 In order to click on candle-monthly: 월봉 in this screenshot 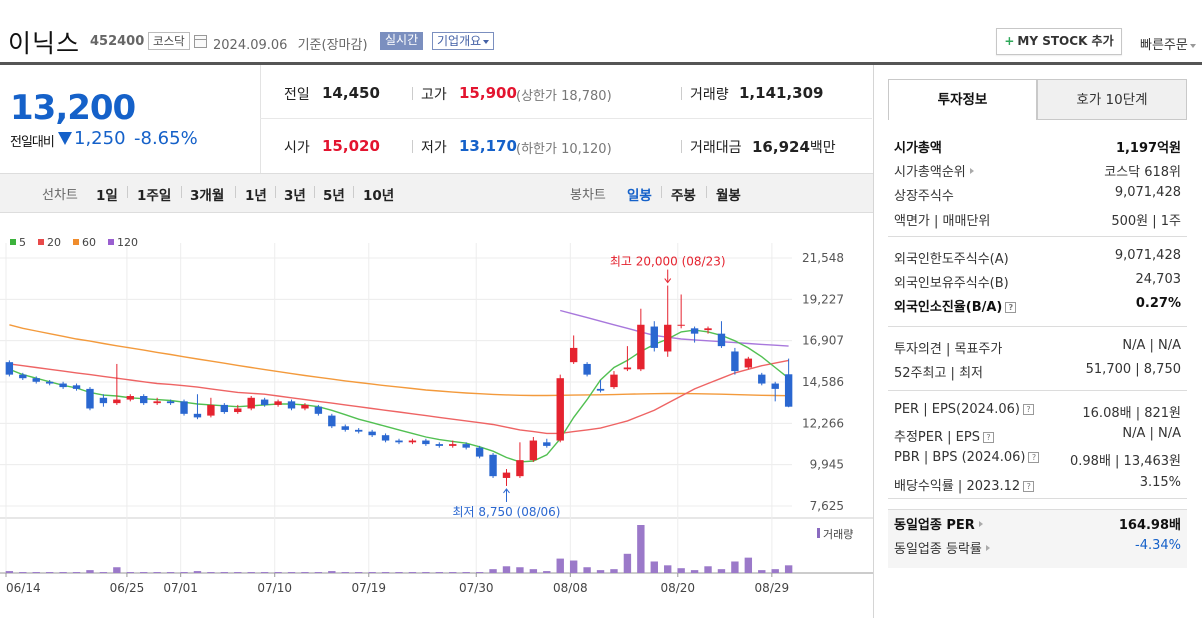, I will do `click(728, 196)`.